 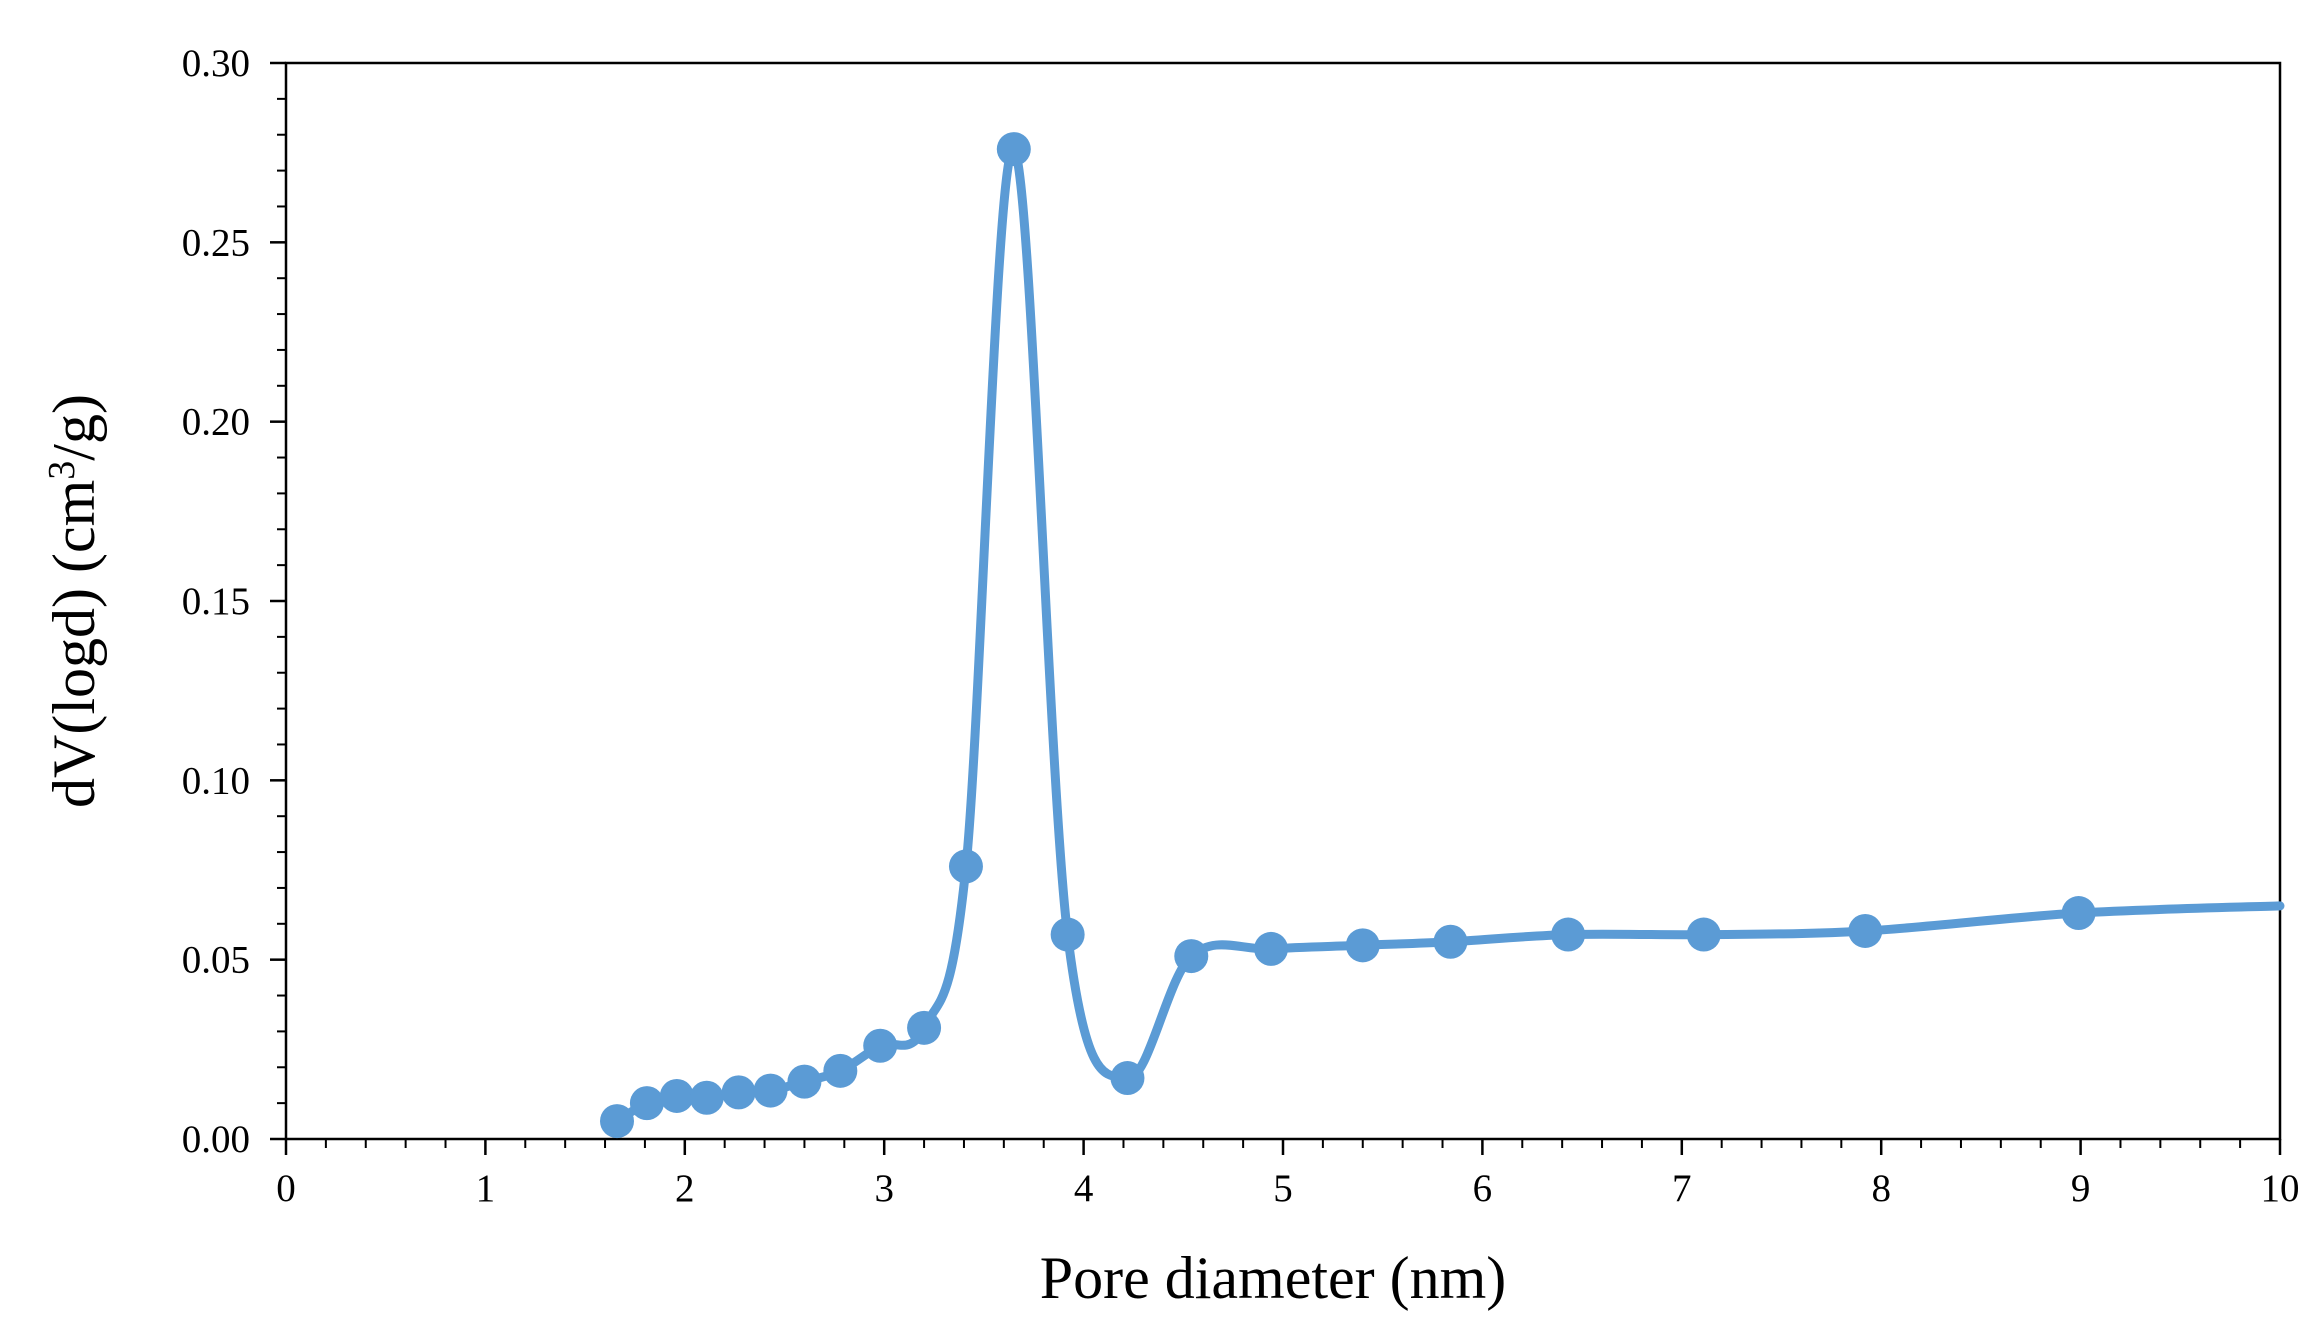 What do you see at coordinates (685, 1188) in the screenshot?
I see `x-tick-label: 2` at bounding box center [685, 1188].